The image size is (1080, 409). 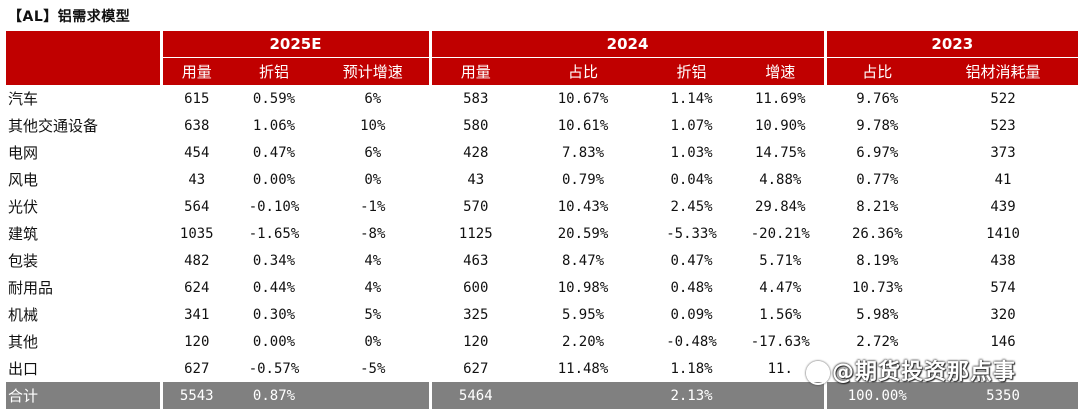 What do you see at coordinates (691, 125) in the screenshot?
I see `table-cell: 1.07%` at bounding box center [691, 125].